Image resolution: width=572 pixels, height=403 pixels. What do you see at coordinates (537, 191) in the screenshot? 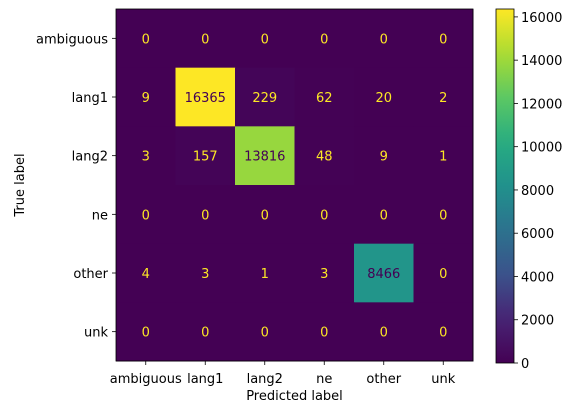
I see `colorbar-tick-label: 8000` at bounding box center [537, 191].